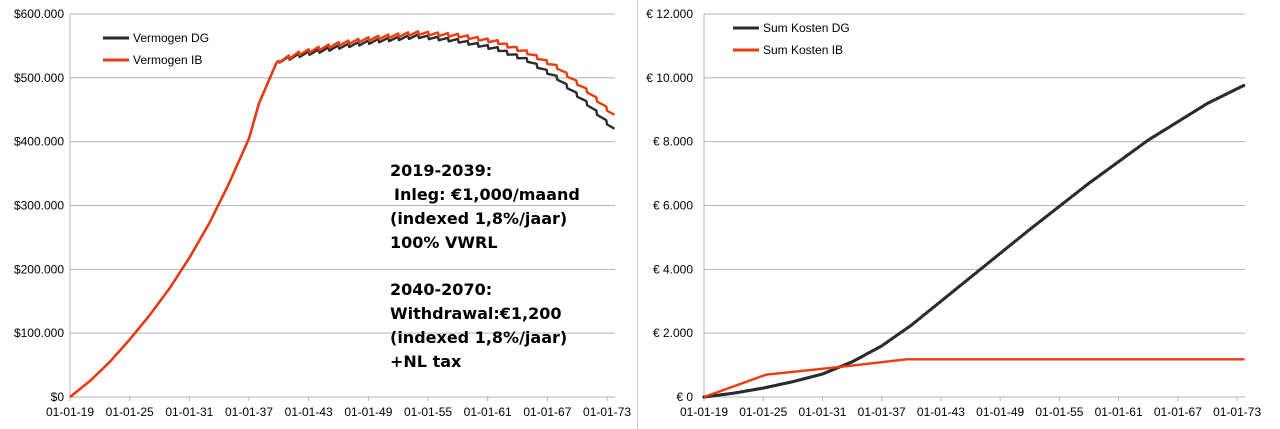 The height and width of the screenshot is (429, 1280). Describe the element at coordinates (444, 242) in the screenshot. I see `annotation-line: 100% VWRL` at that location.